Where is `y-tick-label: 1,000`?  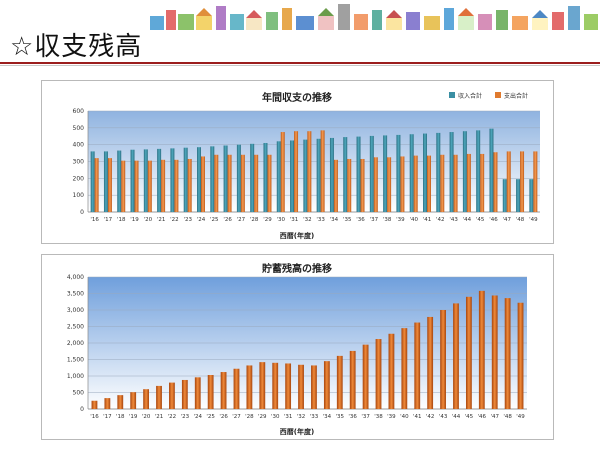 y-tick-label: 1,000 is located at coordinates (75, 376).